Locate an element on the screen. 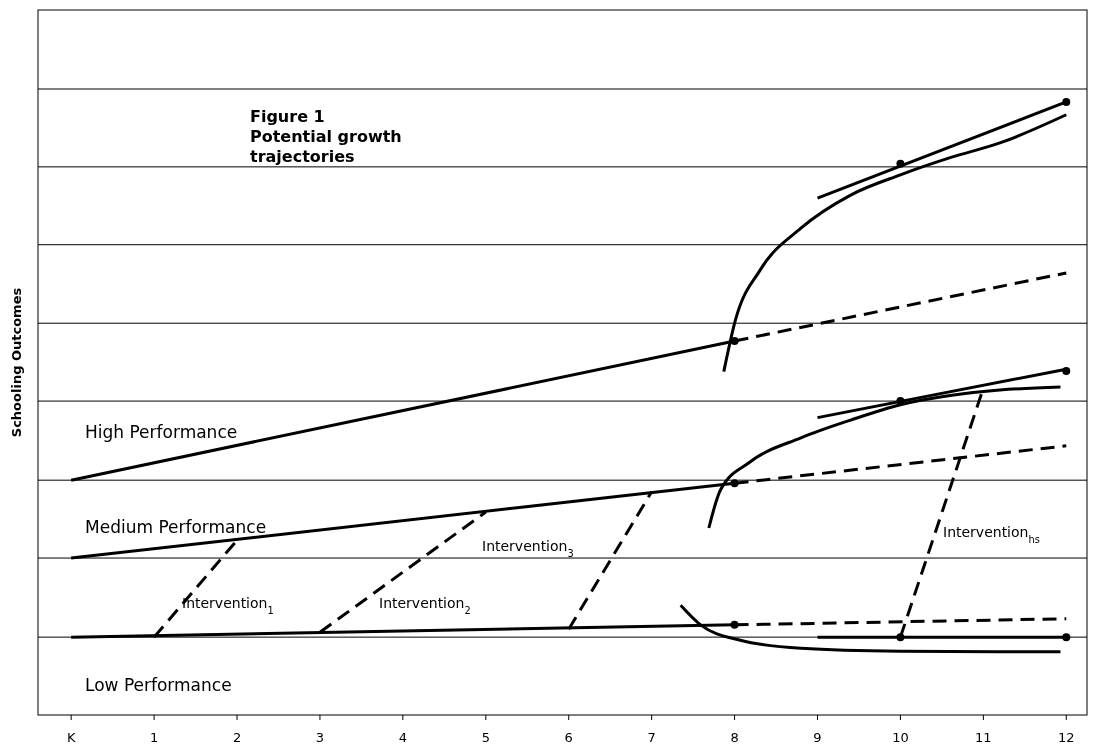 The width and height of the screenshot is (1099, 750). x-tick-label: 1 is located at coordinates (154, 737).